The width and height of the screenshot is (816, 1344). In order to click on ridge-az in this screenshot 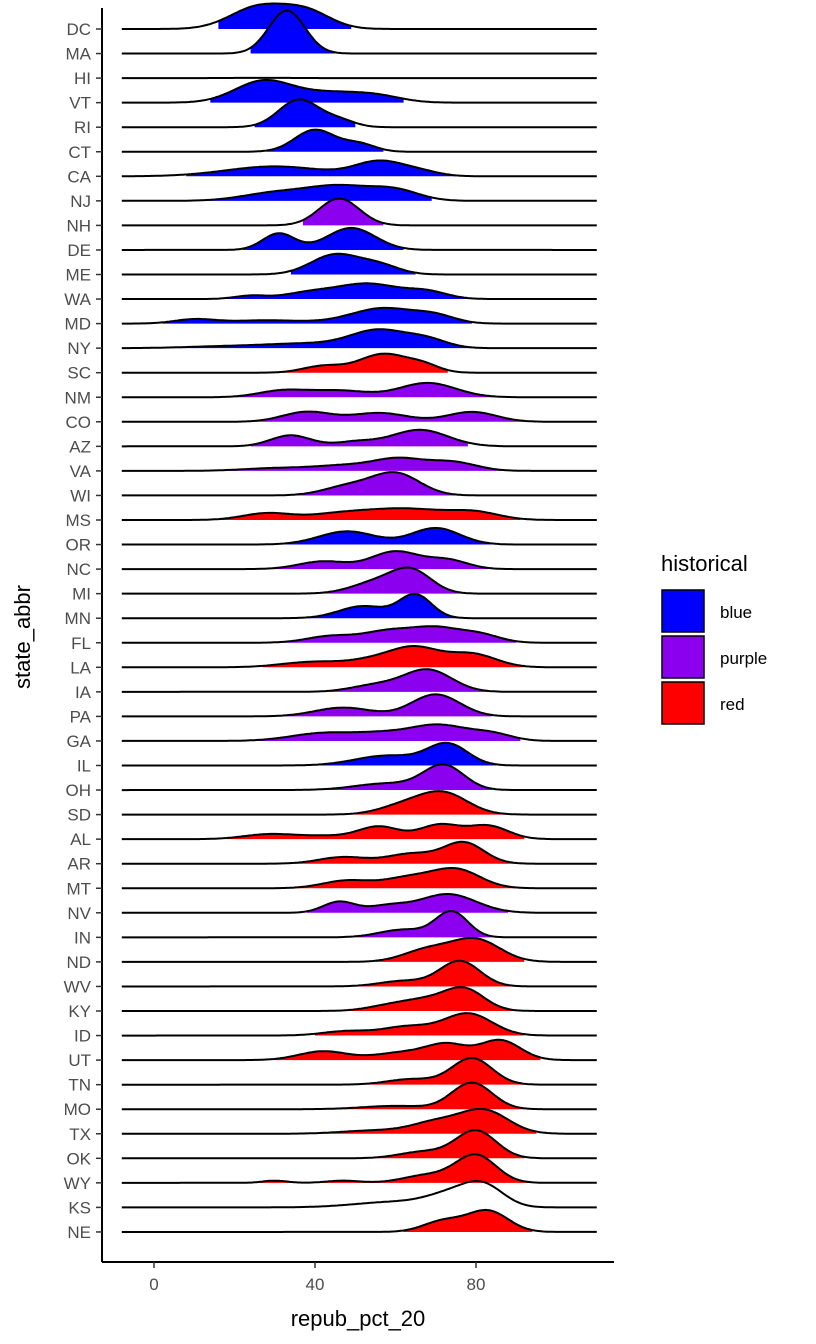, I will do `click(359, 438)`.